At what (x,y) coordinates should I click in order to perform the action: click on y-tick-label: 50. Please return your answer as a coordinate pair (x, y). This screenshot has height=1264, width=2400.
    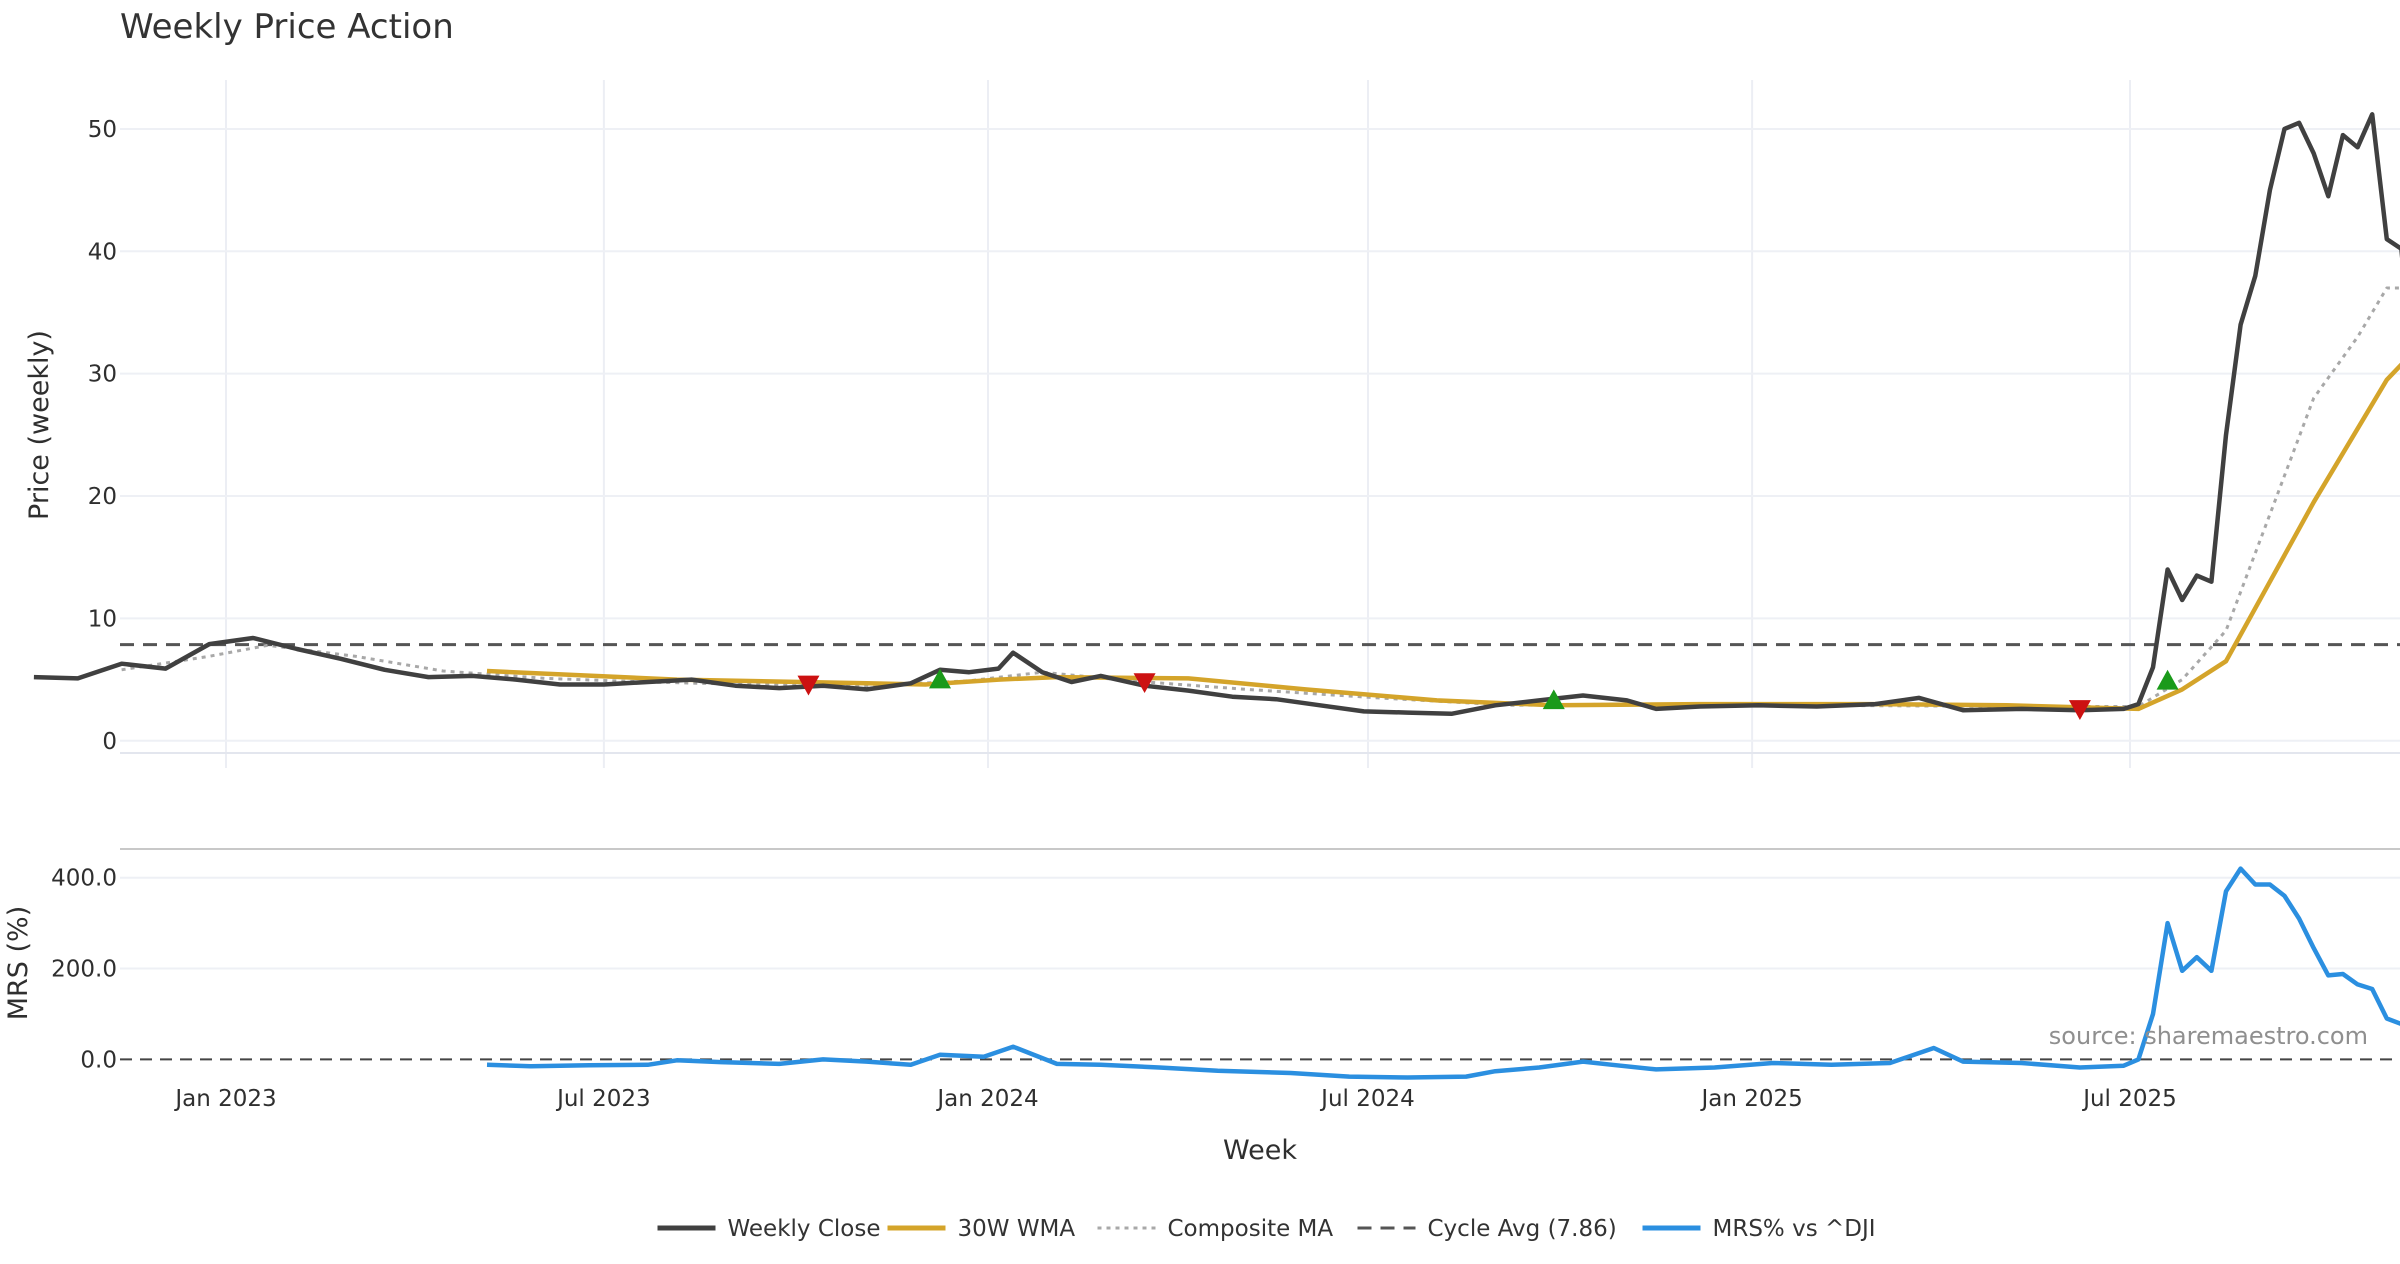
    Looking at the image, I should click on (102, 130).